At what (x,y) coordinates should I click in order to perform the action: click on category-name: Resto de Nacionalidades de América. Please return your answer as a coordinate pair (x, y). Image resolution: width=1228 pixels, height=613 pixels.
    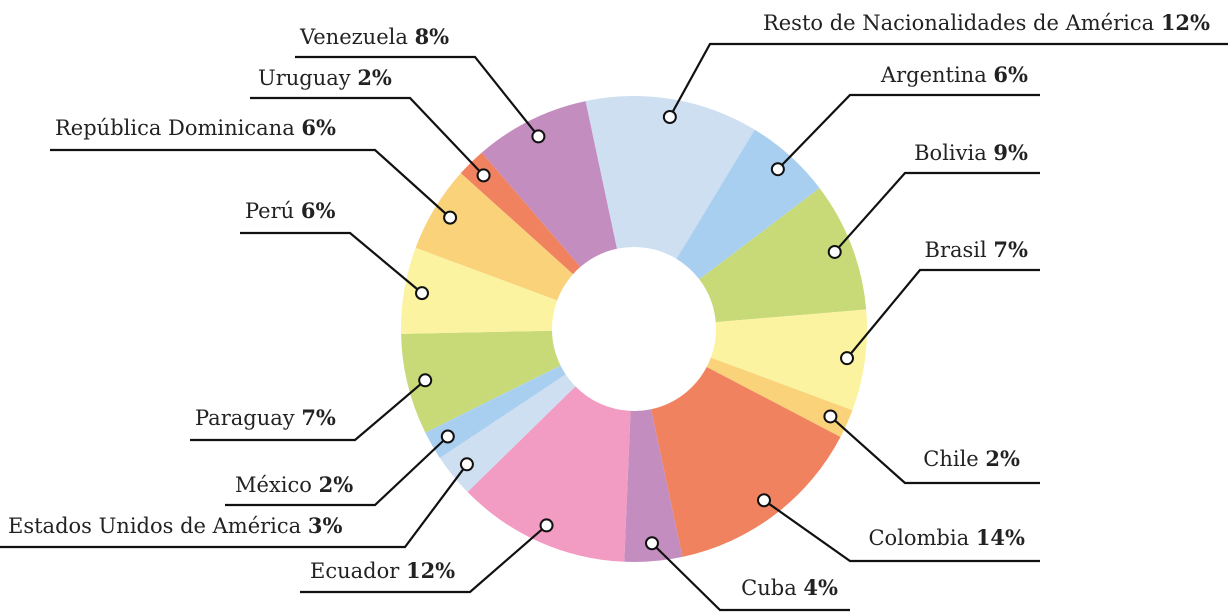
    Looking at the image, I should click on (958, 23).